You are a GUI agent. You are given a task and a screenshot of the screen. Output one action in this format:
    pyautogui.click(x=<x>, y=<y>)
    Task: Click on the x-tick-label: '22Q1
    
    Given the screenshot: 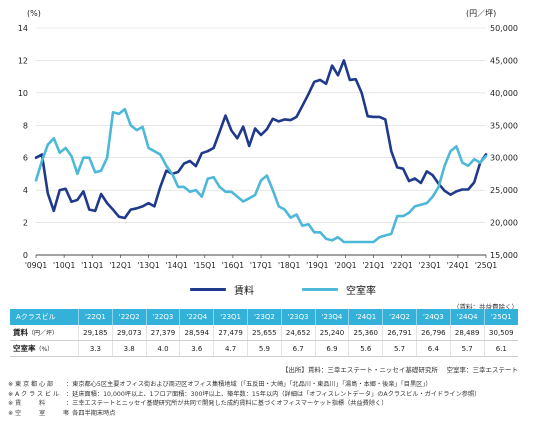 What is the action you would take?
    pyautogui.click(x=401, y=265)
    